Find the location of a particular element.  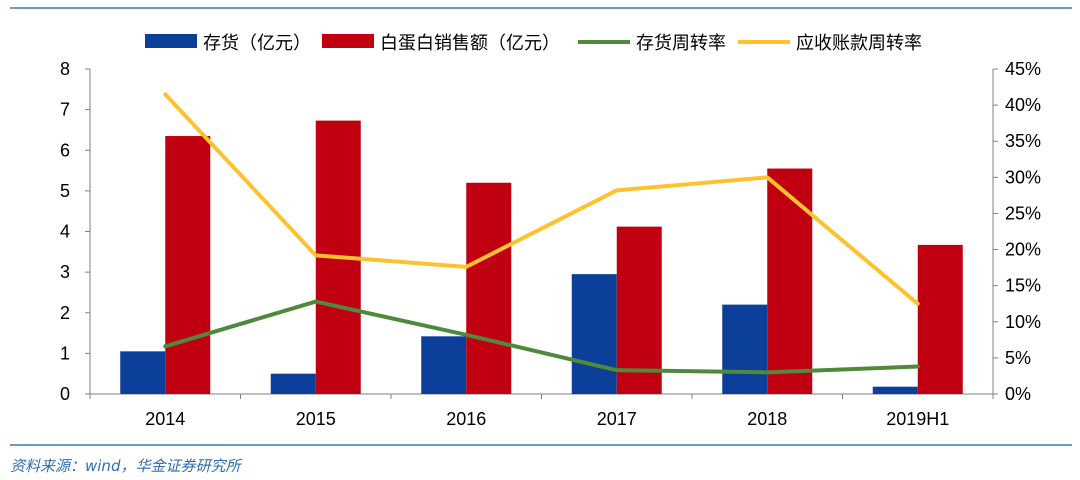

x-tick-label: 2018 is located at coordinates (767, 419).